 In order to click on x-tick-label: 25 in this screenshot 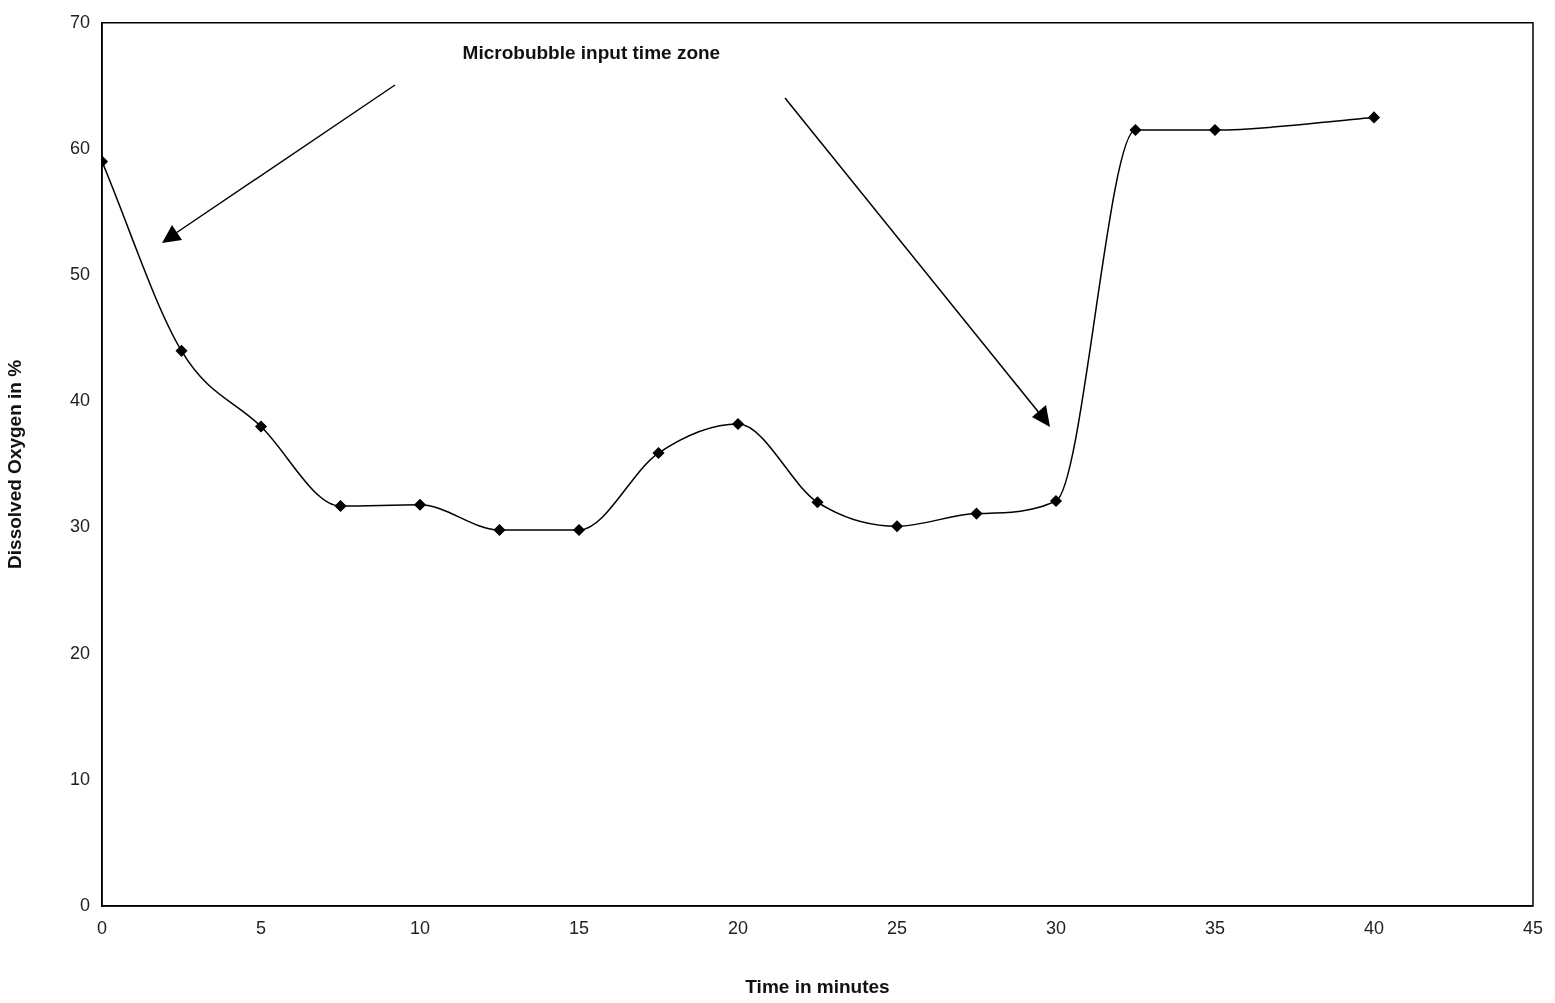, I will do `click(897, 927)`.